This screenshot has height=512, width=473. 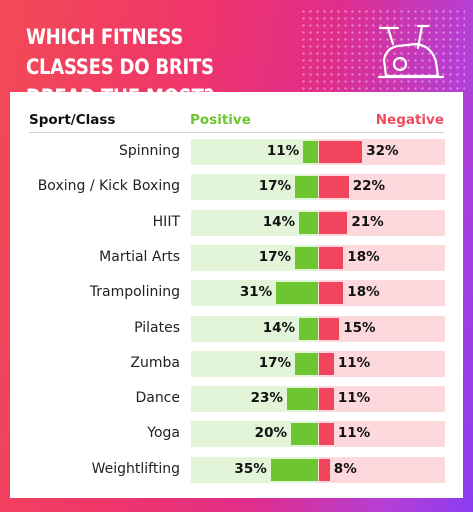 I want to click on category-label: HIIT, so click(x=166, y=221).